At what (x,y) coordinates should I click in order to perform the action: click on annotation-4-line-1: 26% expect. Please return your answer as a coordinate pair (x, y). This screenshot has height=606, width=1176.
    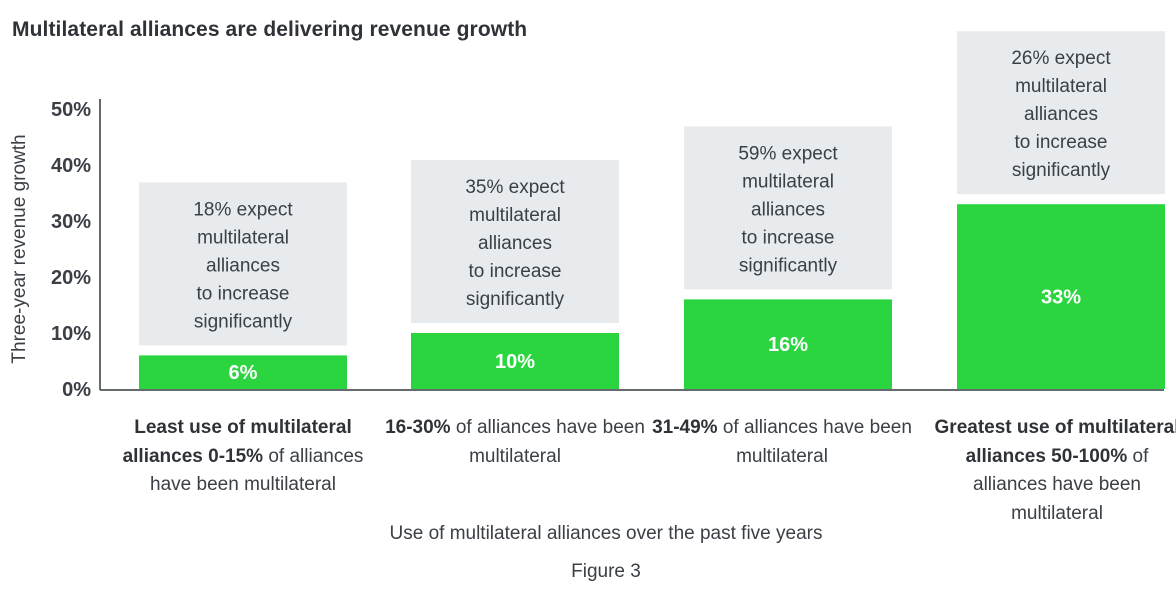
    Looking at the image, I should click on (1061, 58).